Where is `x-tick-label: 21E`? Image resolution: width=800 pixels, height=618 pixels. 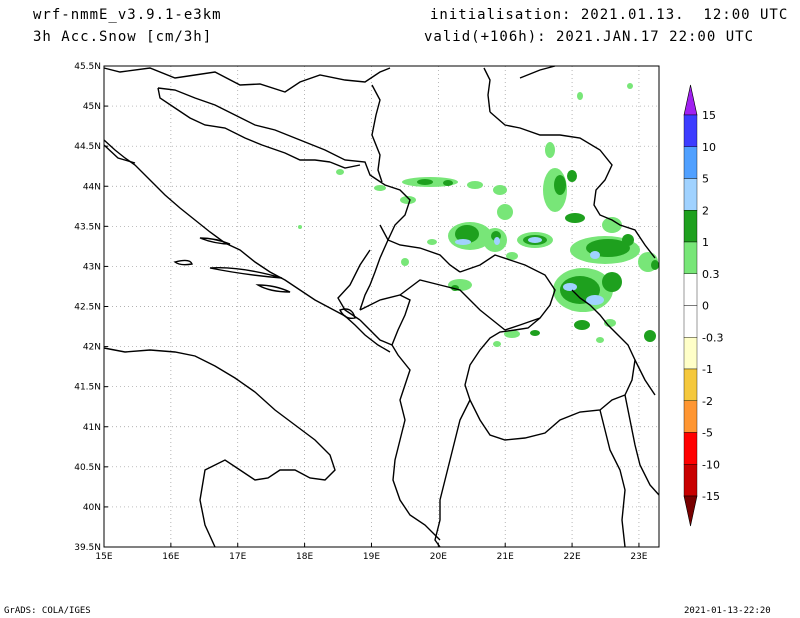 x-tick-label: 21E is located at coordinates (505, 557).